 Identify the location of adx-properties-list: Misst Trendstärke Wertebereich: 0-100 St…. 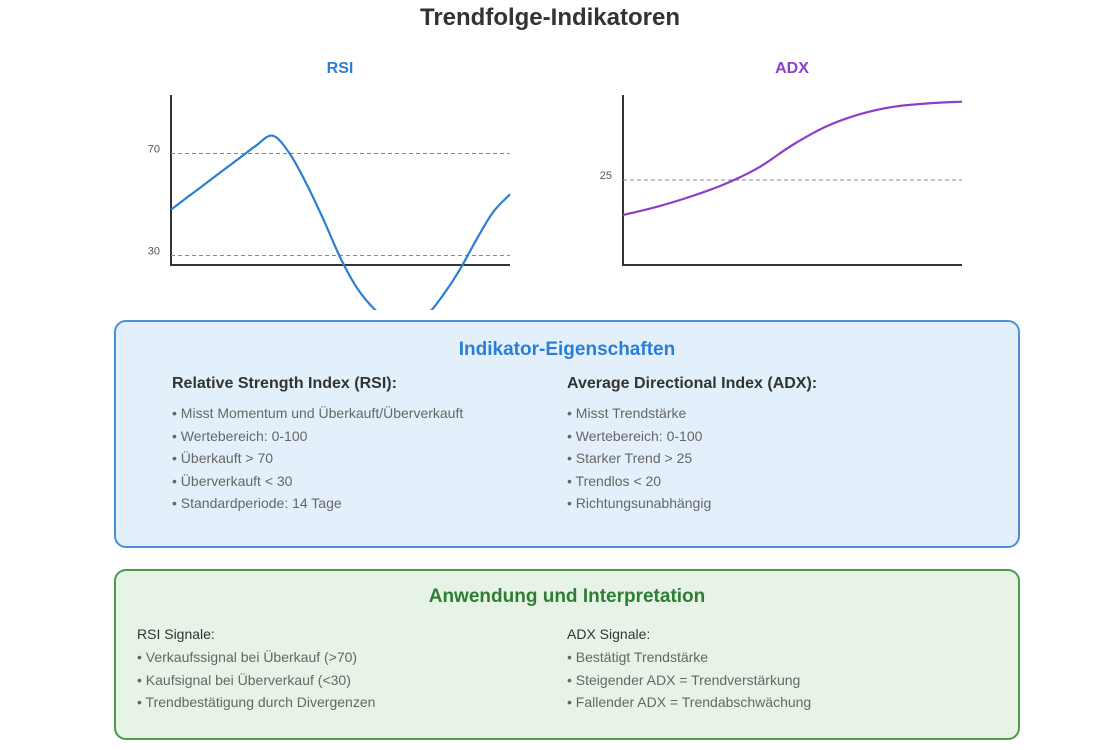
(639, 458).